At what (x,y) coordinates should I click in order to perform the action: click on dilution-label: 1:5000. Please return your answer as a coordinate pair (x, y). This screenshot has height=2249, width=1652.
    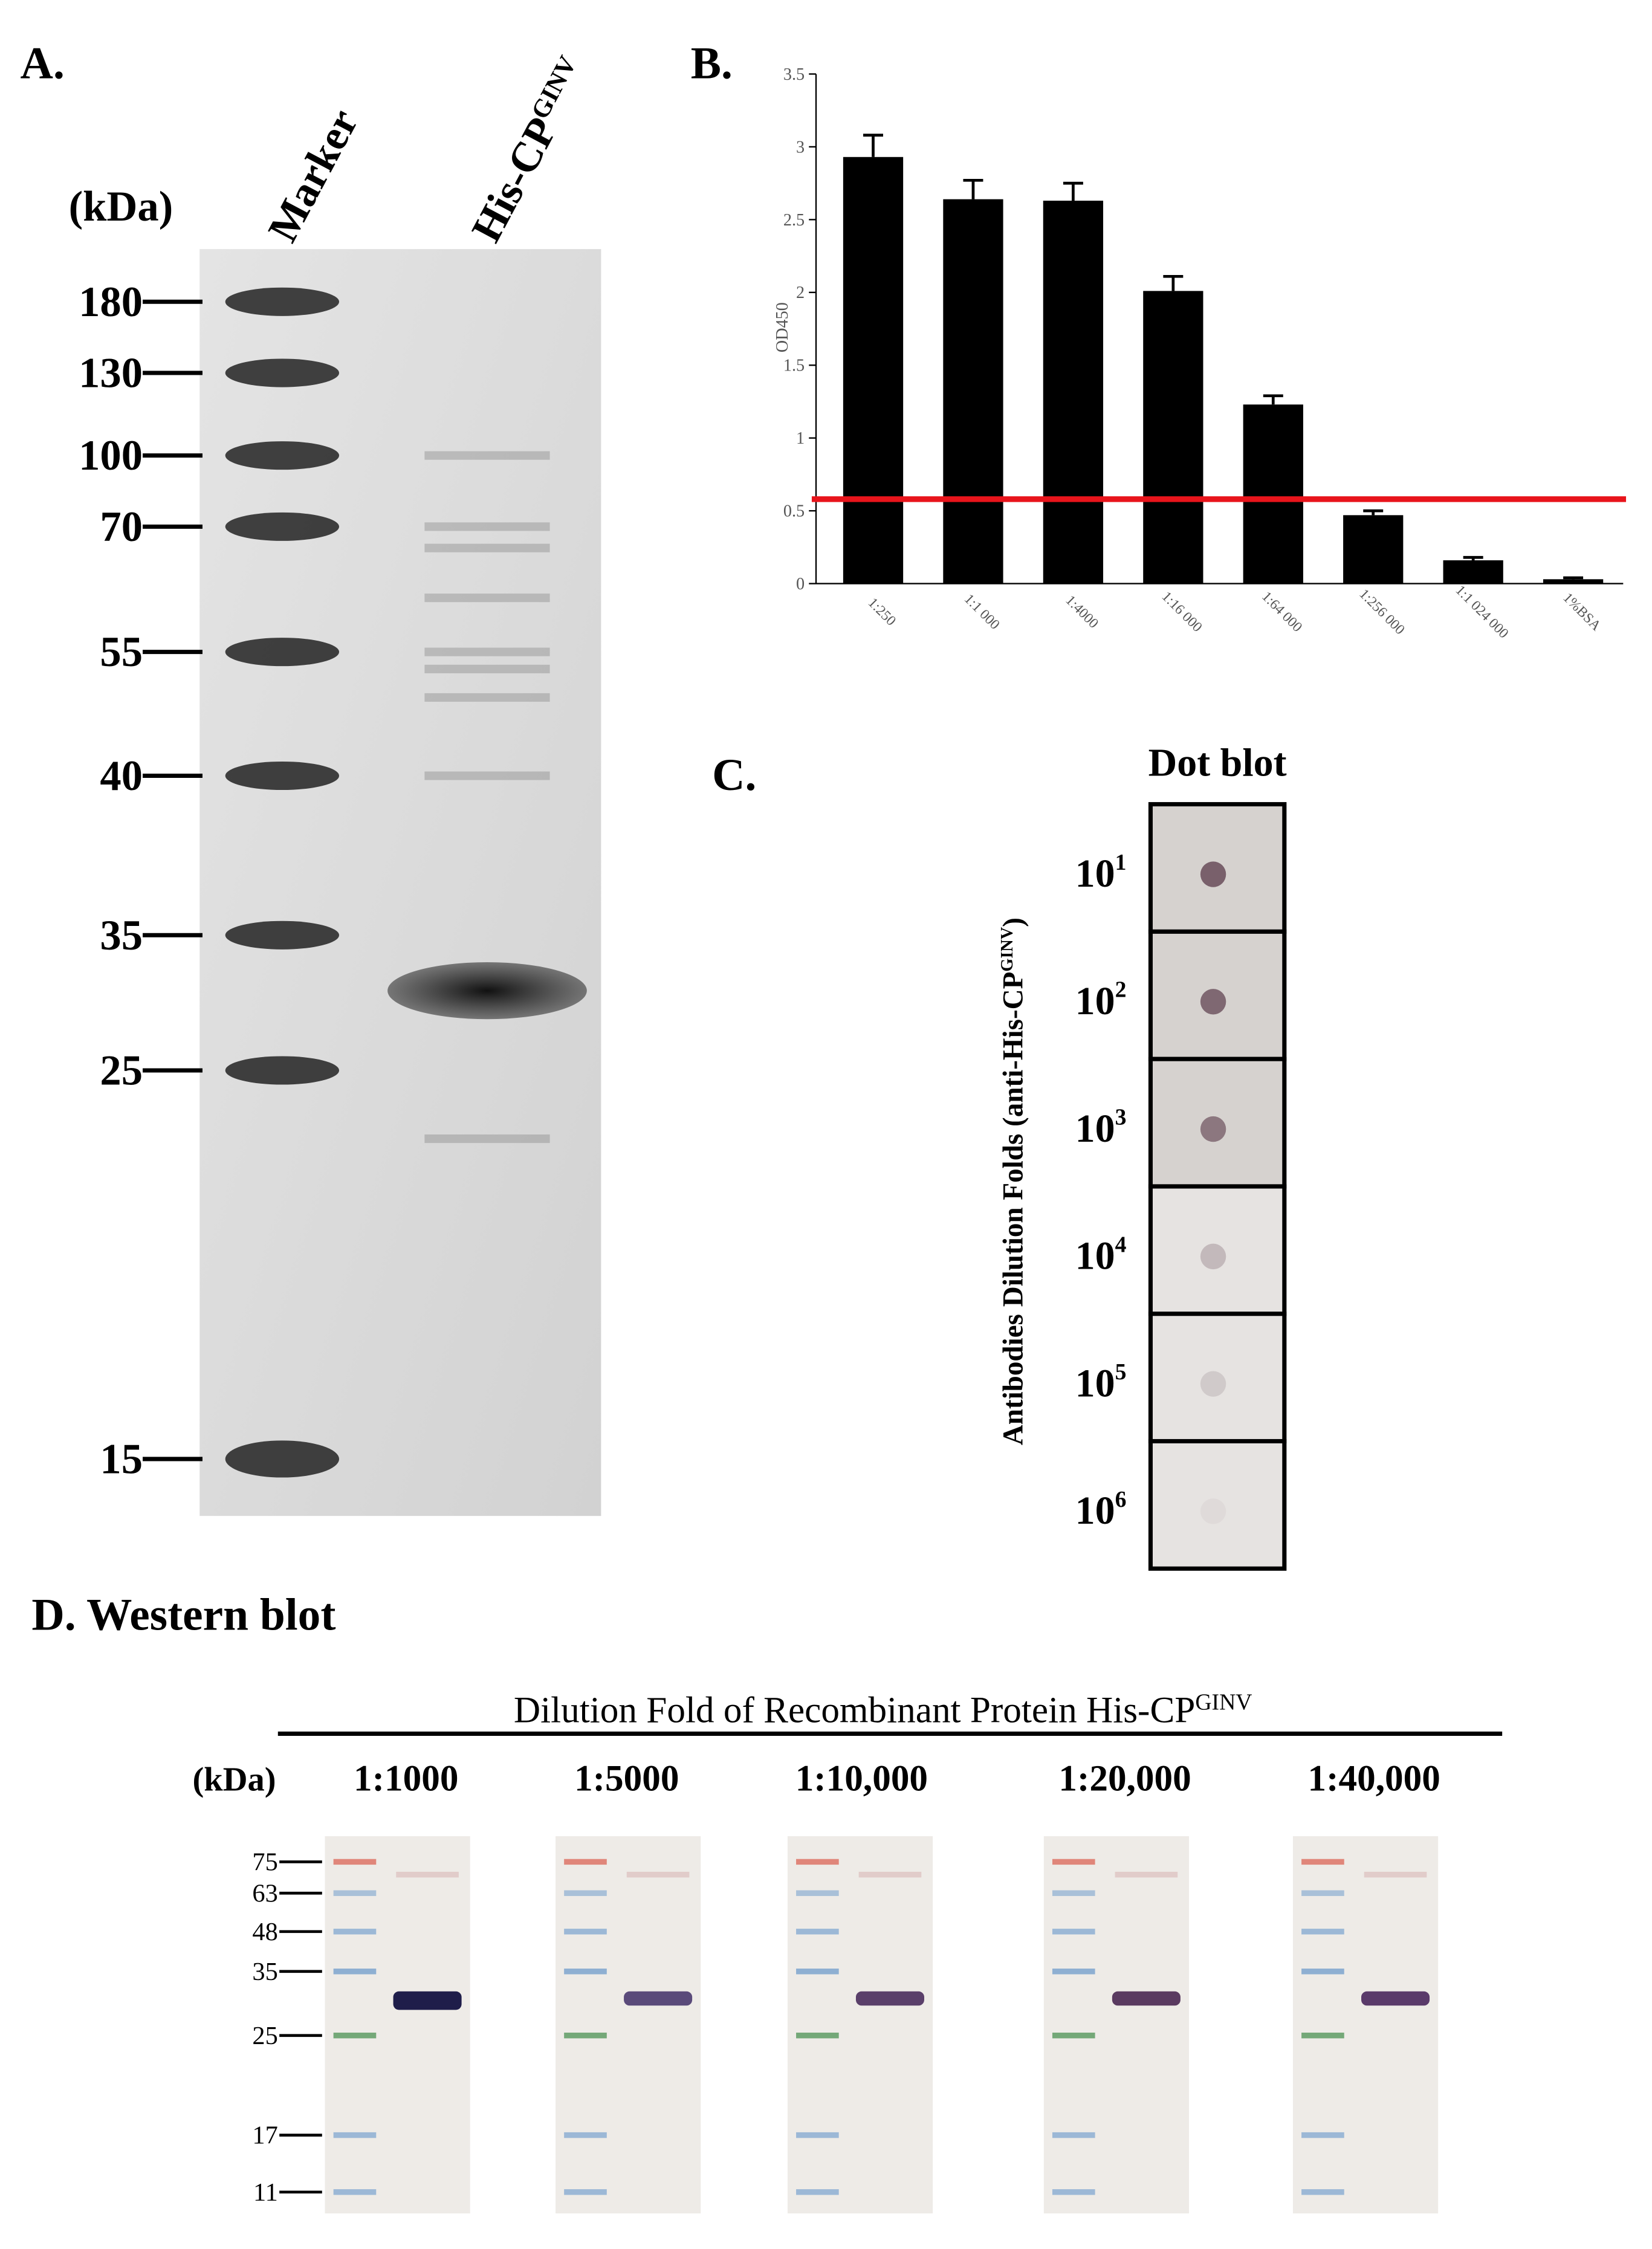
    Looking at the image, I should click on (626, 1779).